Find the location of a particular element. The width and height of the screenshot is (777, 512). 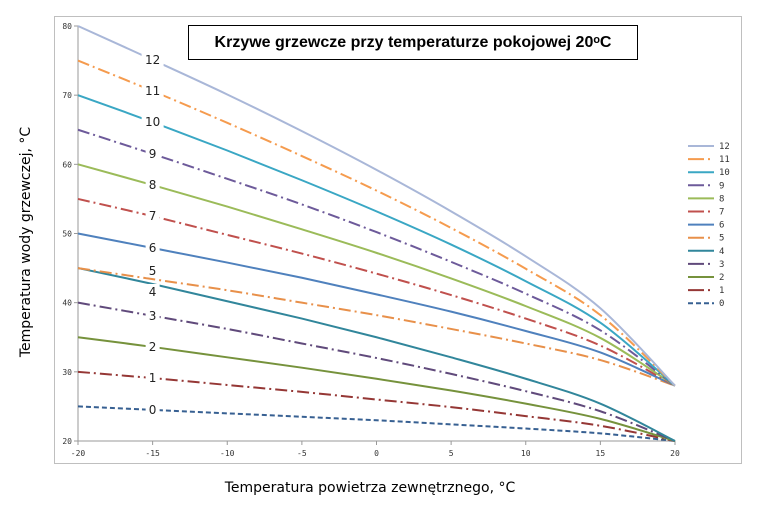

legend-label-2: 2 is located at coordinates (721, 278).